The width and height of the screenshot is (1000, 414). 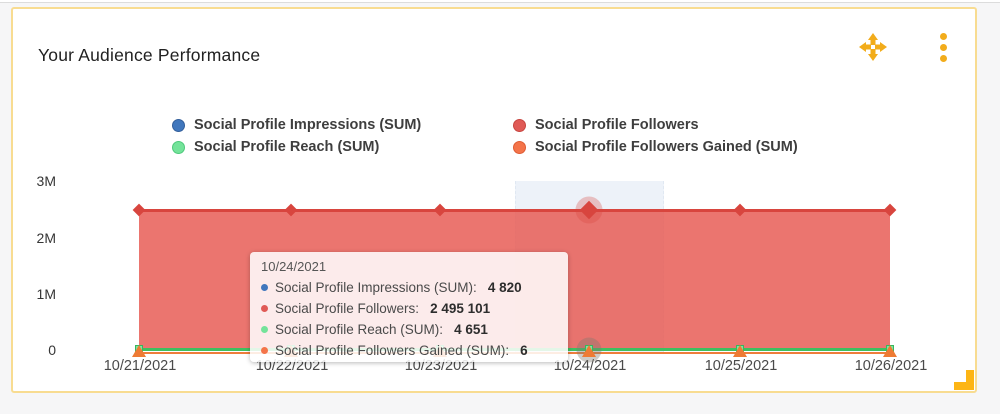 I want to click on top-divider, so click(x=500, y=1).